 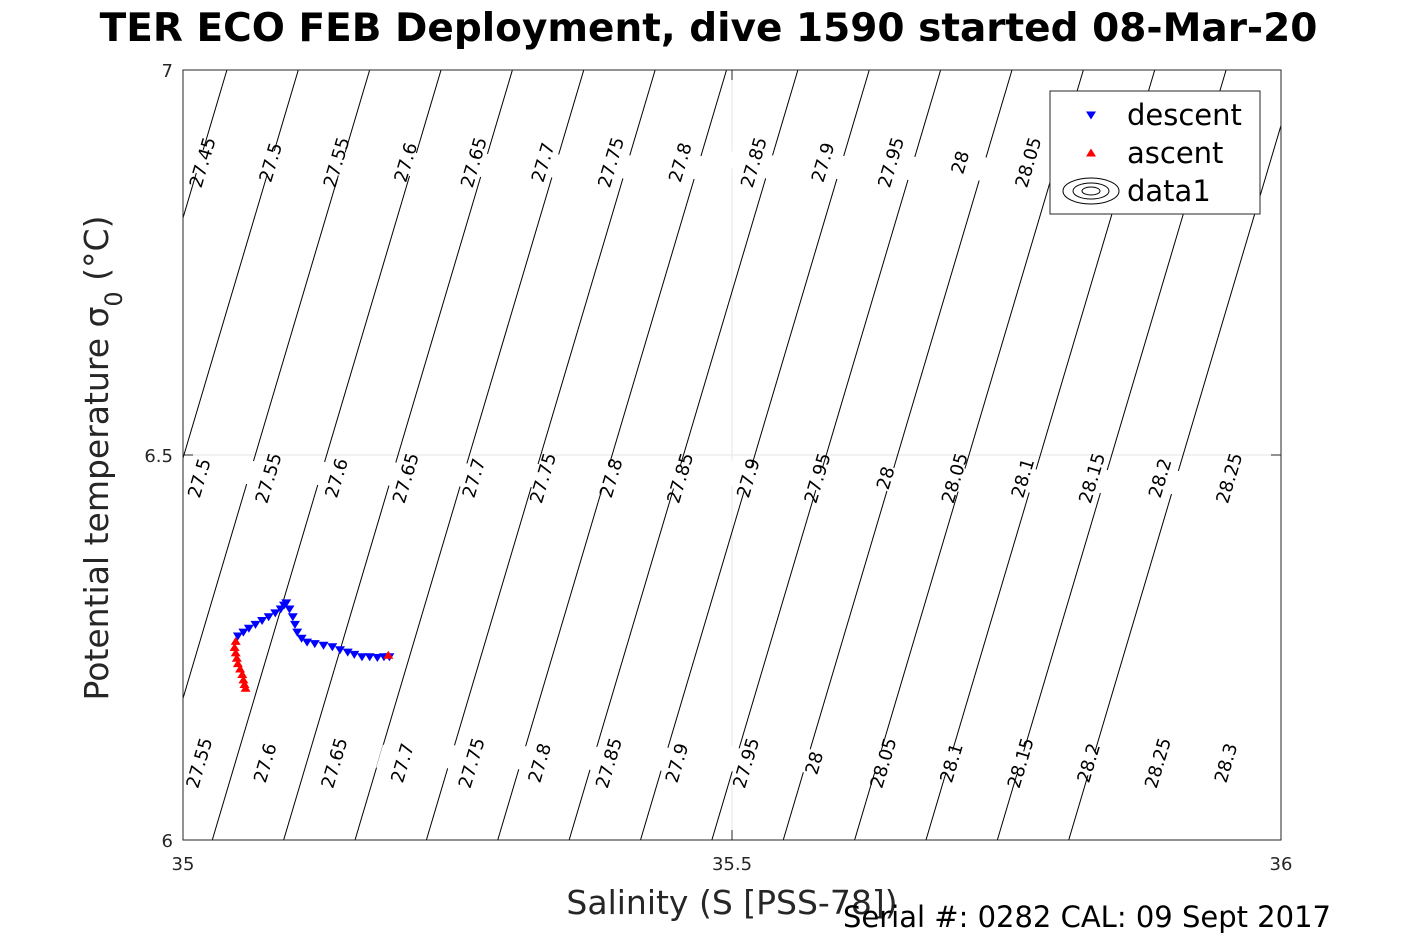 What do you see at coordinates (167, 841) in the screenshot?
I see `y-tick-label: 6` at bounding box center [167, 841].